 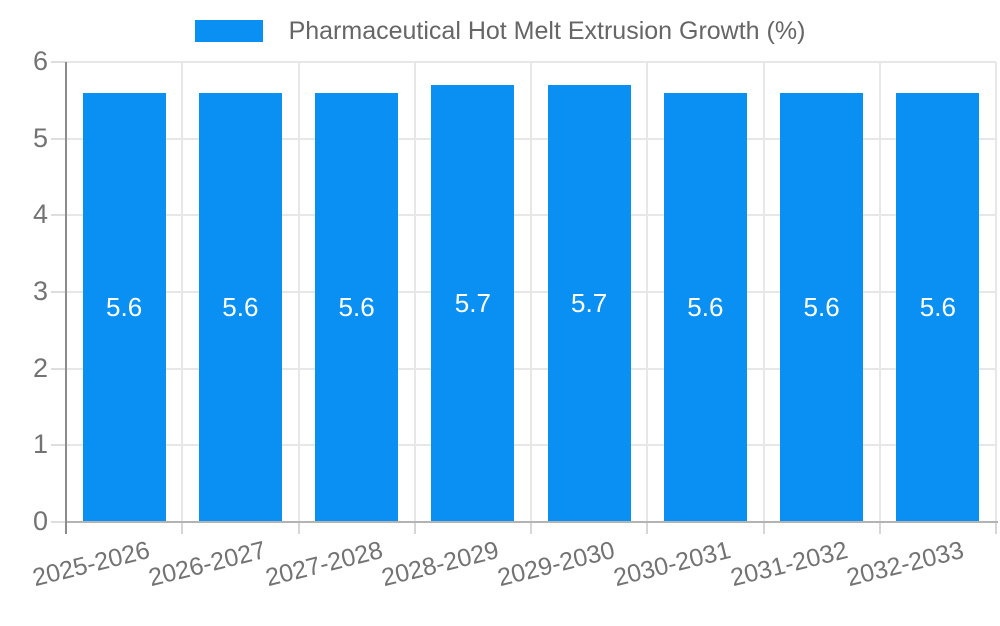 I want to click on y-axis-tick-label: 5, so click(x=40, y=137).